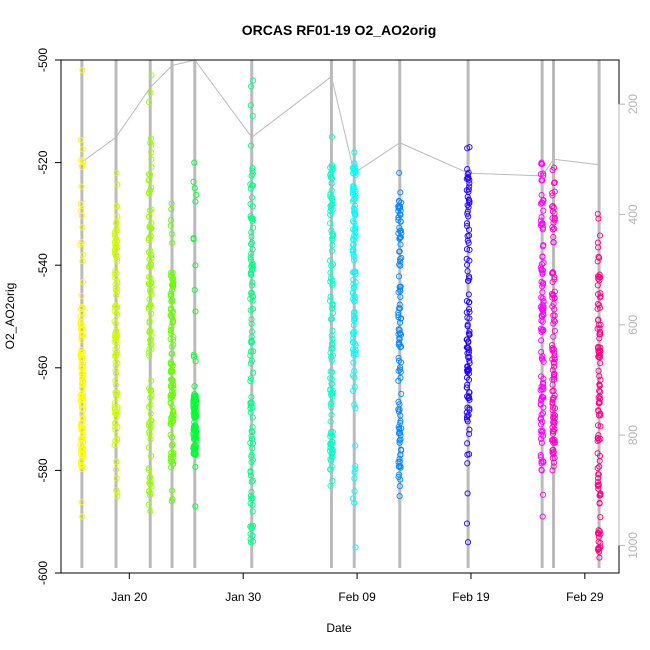 Image resolution: width=650 pixels, height=650 pixels. I want to click on x-axis-label: Date, so click(339, 628).